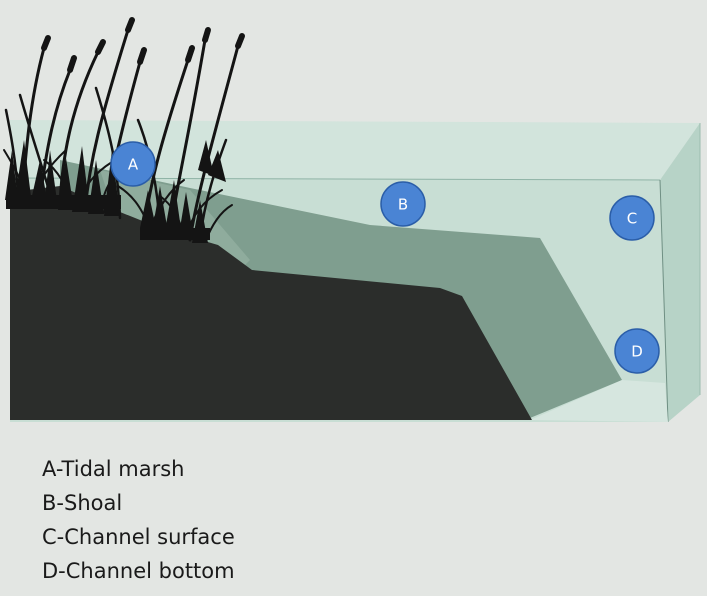 Image resolution: width=707 pixels, height=596 pixels. What do you see at coordinates (138, 571) in the screenshot?
I see `legend-item-channel-bottom: D-Channel bottom` at bounding box center [138, 571].